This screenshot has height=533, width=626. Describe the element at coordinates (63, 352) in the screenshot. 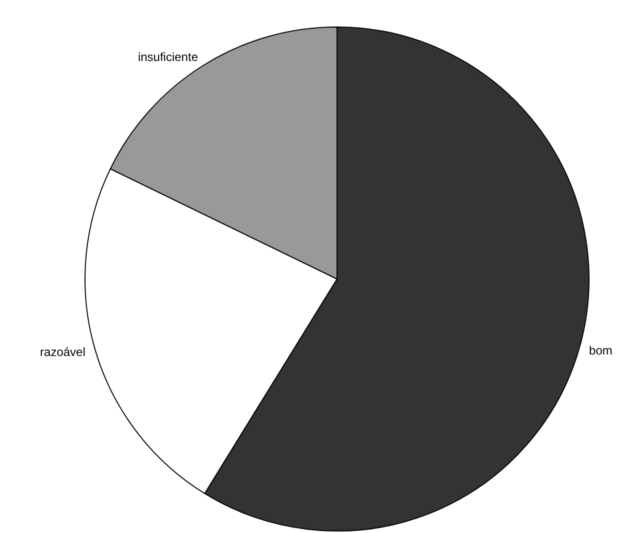

I see `slice-label: razoável` at that location.